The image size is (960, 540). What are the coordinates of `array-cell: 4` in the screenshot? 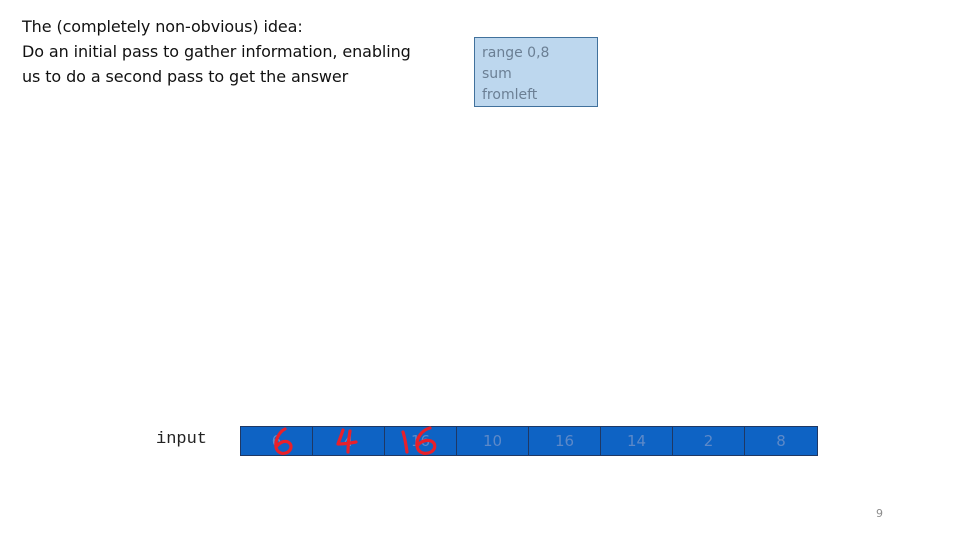 It's located at (349, 441).